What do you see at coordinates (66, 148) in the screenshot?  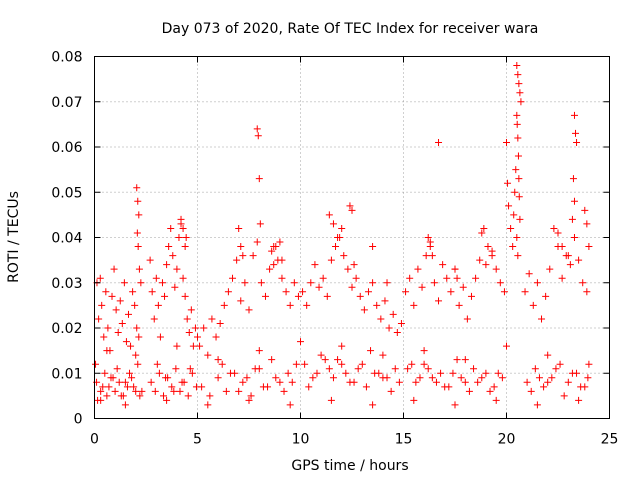 I see `y-tick-label: 0.06` at bounding box center [66, 148].